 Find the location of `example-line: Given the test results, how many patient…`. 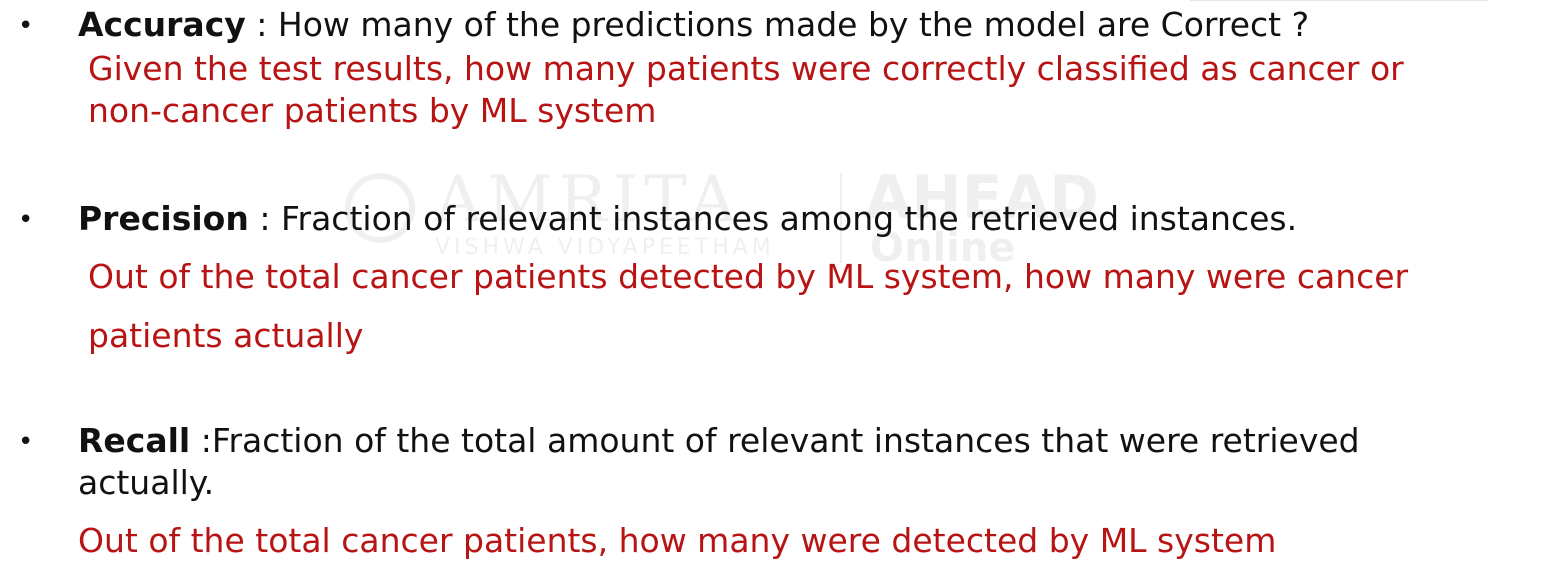

example-line: Given the test results, how many patient… is located at coordinates (746, 68).